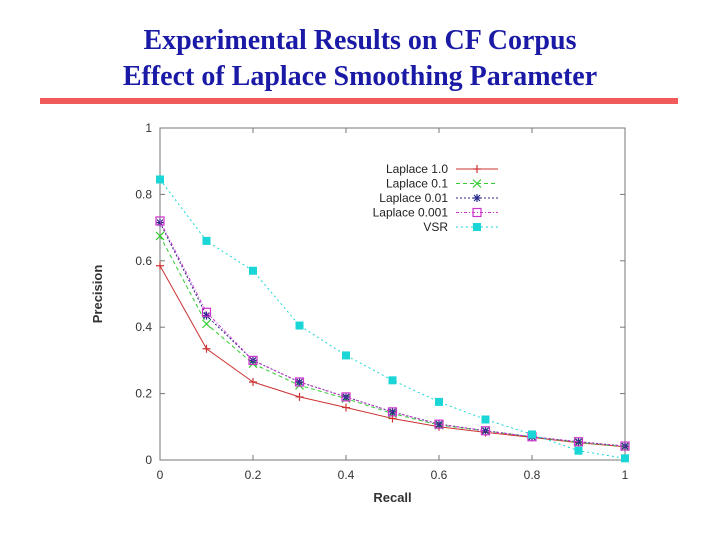  Describe the element at coordinates (413, 198) in the screenshot. I see `legend-label-laplace-0-01: Laplace 0.01` at that location.